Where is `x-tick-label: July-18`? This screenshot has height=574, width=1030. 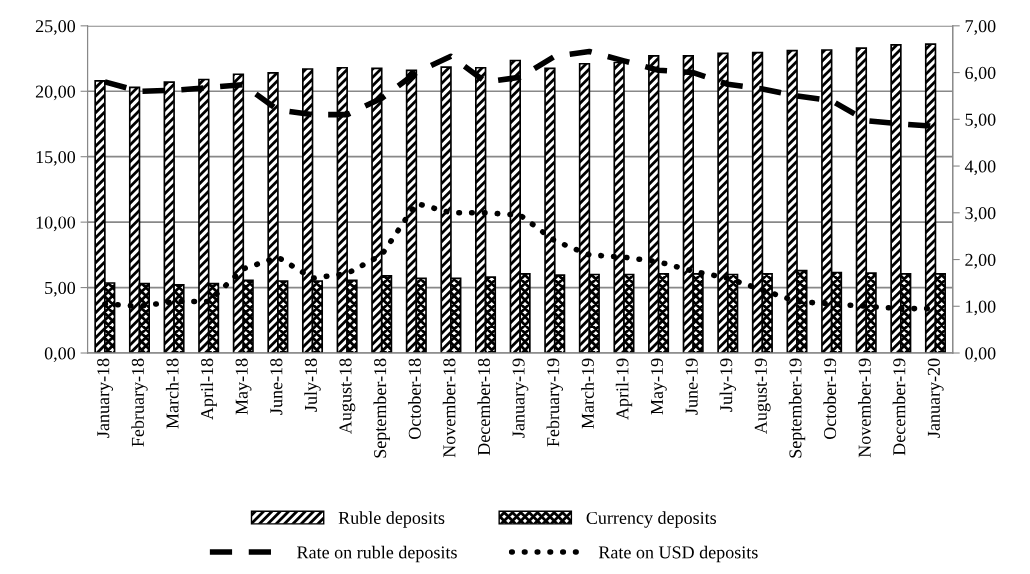
x-tick-label: July-18 is located at coordinates (312, 385).